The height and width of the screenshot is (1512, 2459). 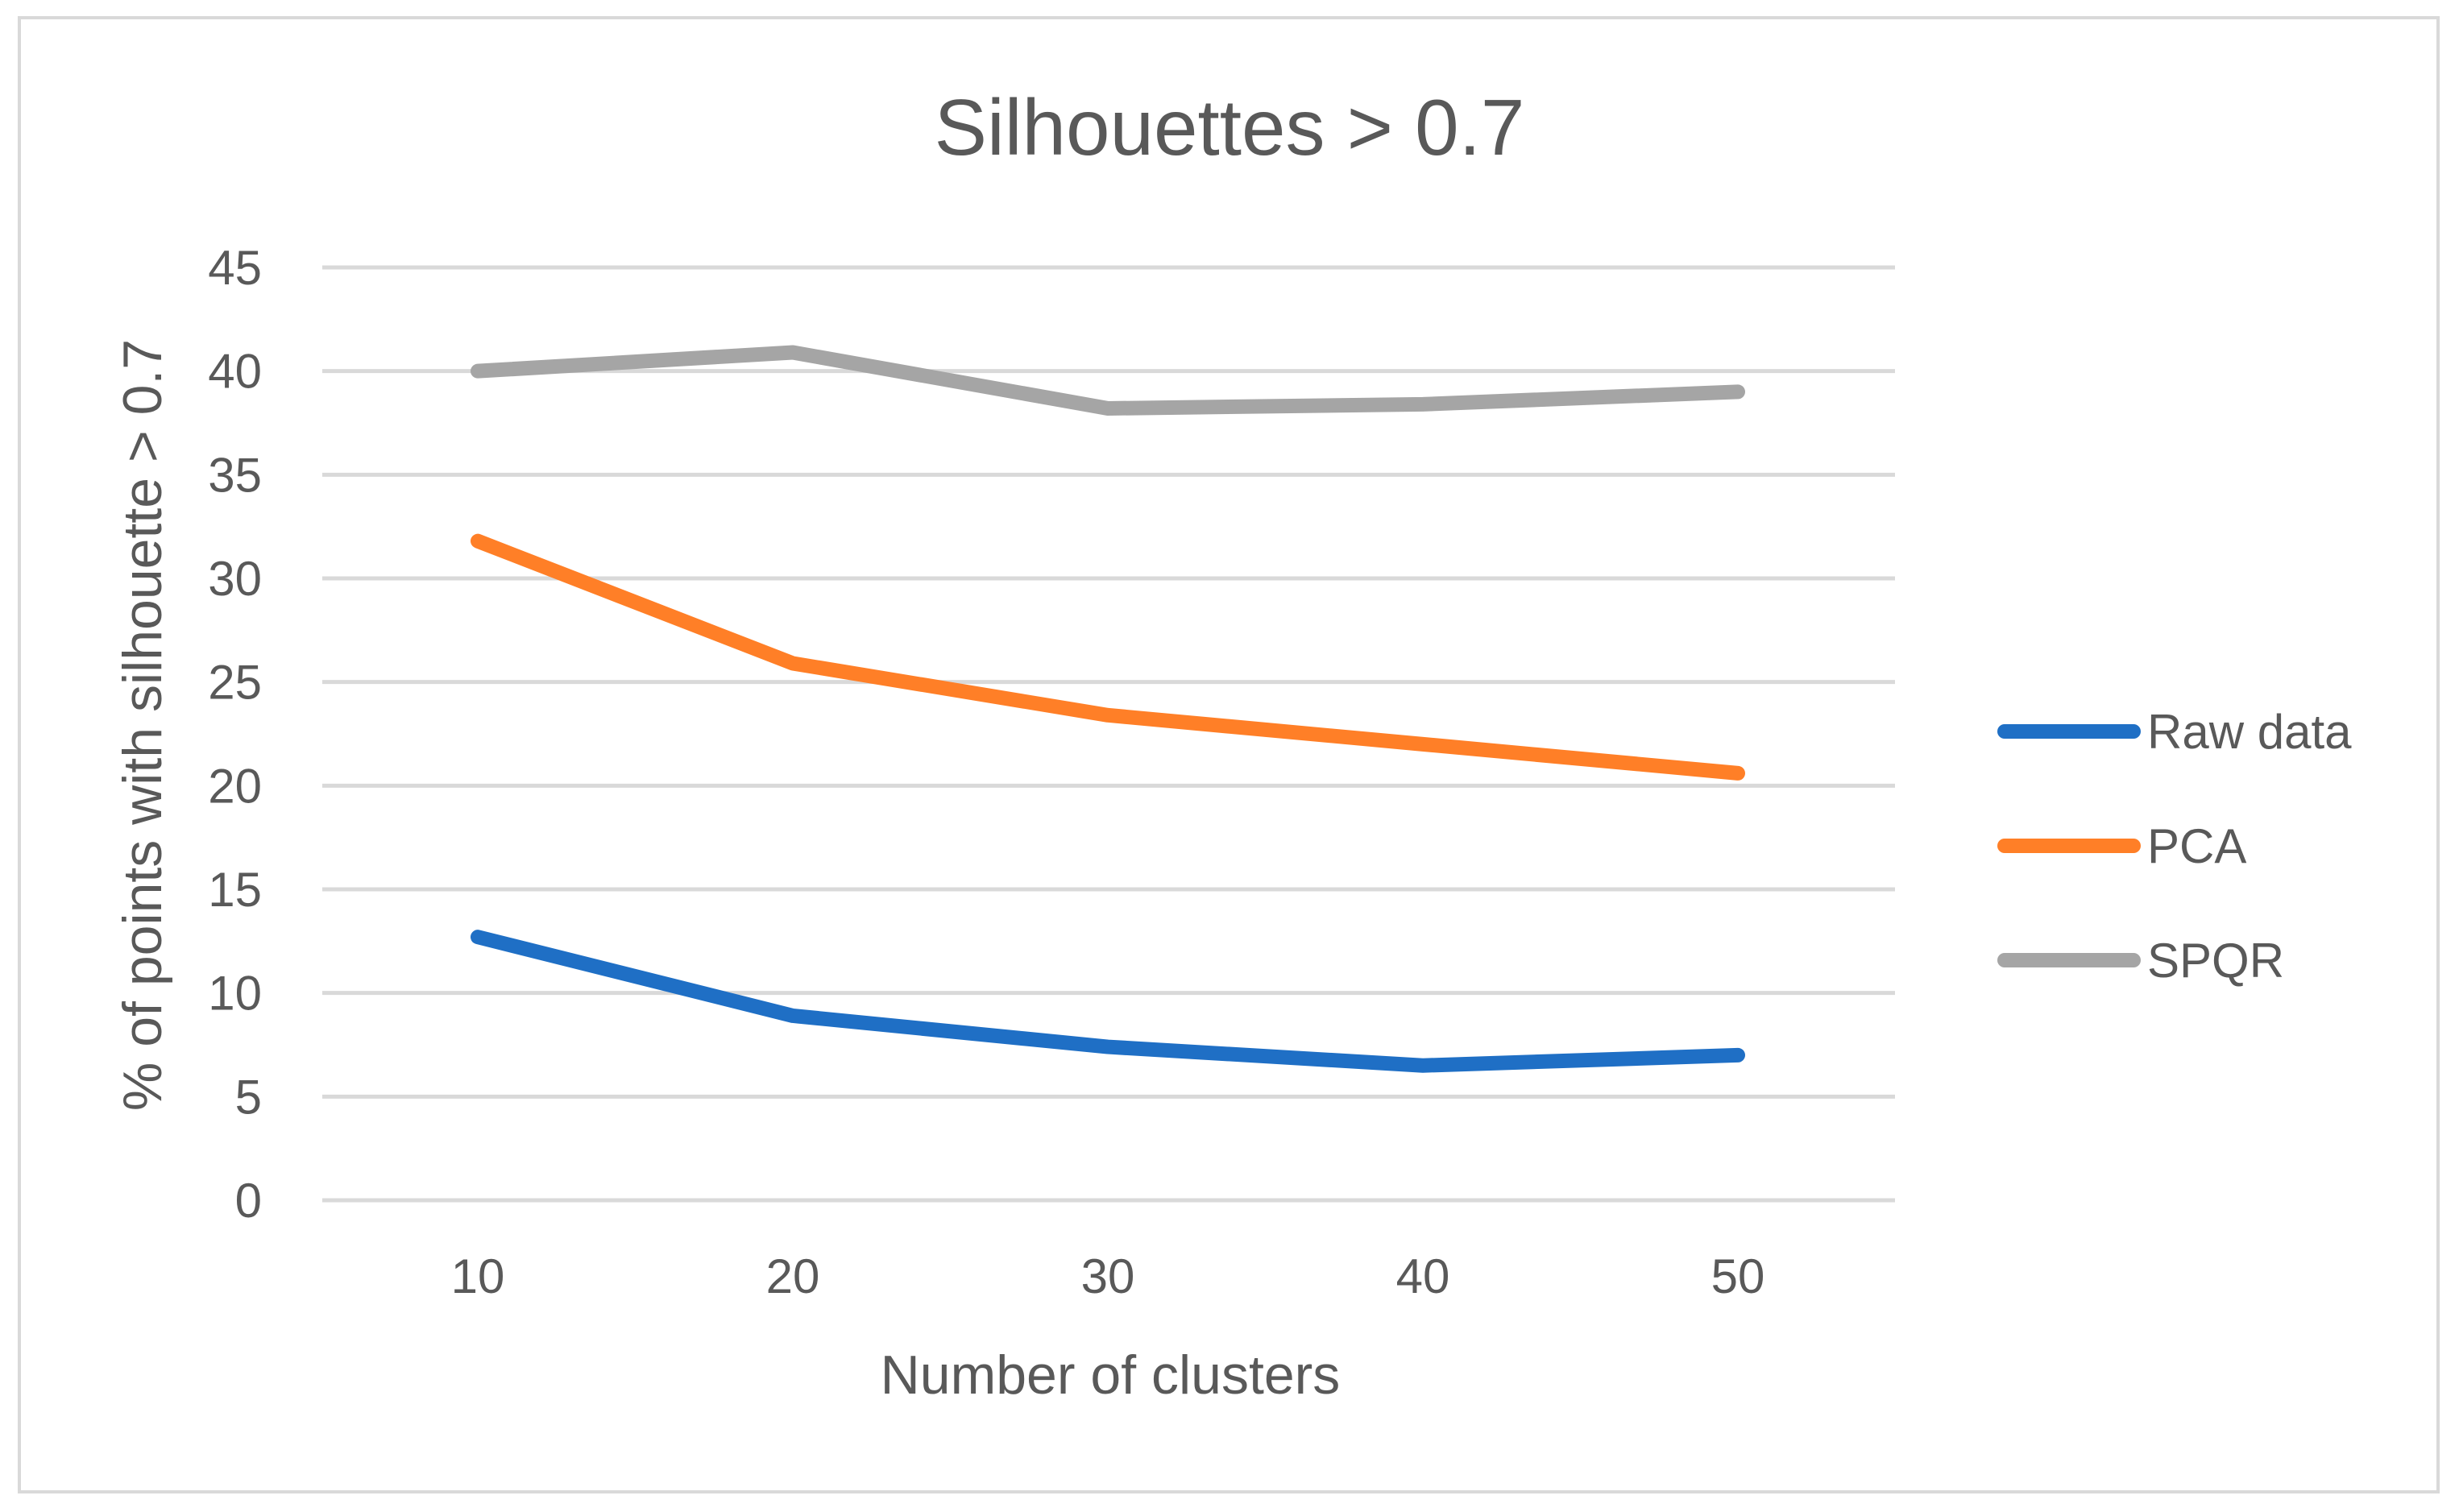 I want to click on x-tick-label: 30, so click(x=1108, y=1276).